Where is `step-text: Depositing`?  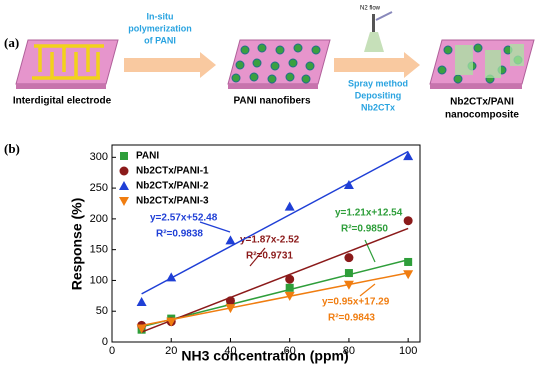
step-text: Depositing is located at coordinates (378, 95).